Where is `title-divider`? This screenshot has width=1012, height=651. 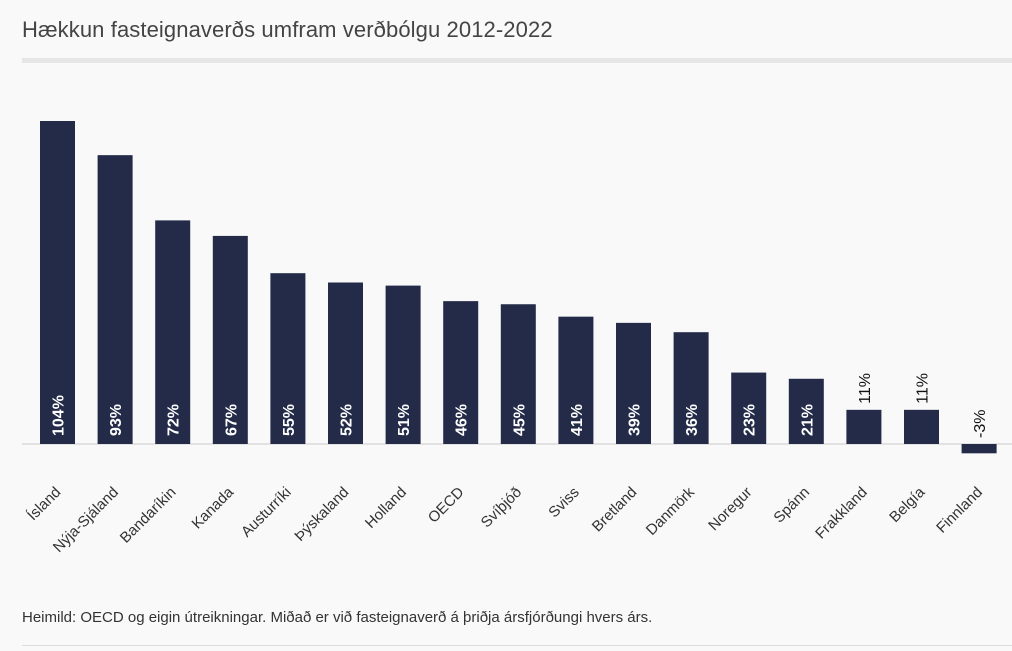
title-divider is located at coordinates (517, 60).